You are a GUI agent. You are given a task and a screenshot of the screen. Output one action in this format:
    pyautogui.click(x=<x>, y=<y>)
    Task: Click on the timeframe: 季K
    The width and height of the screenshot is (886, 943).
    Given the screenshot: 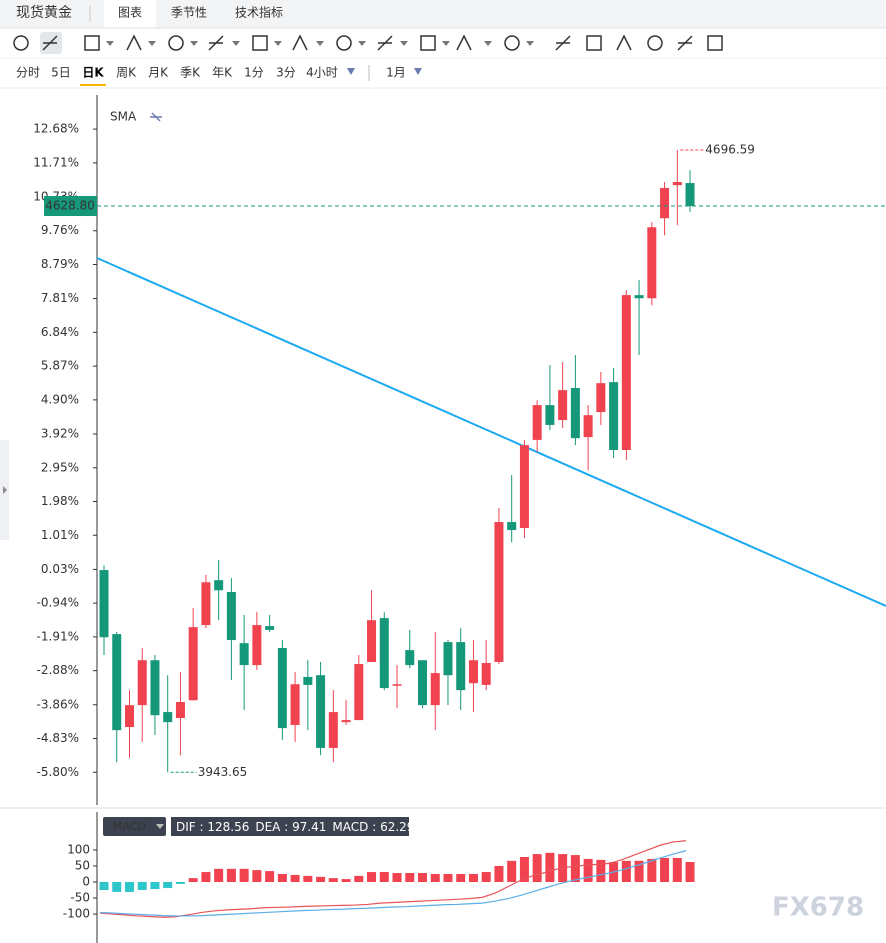 What is the action you would take?
    pyautogui.click(x=190, y=73)
    